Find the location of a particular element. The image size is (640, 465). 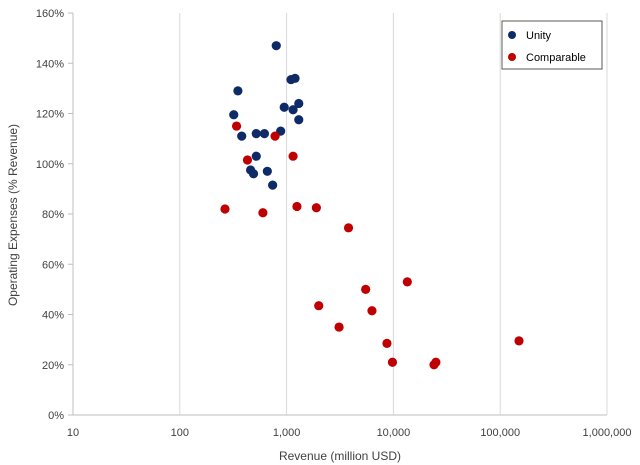

legend-box is located at coordinates (552, 45).